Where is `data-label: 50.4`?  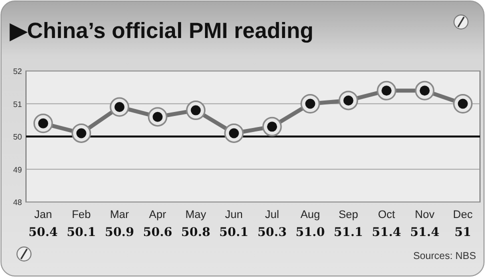
data-label: 50.4 is located at coordinates (43, 232).